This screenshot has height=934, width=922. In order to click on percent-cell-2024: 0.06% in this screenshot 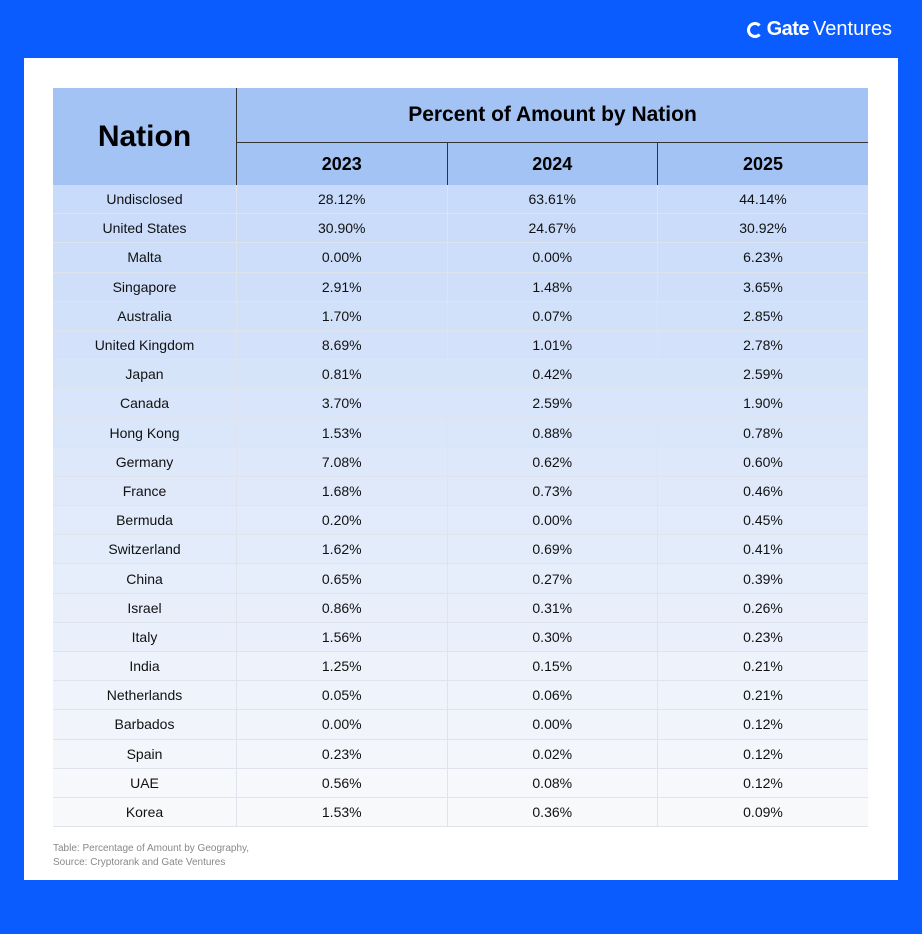, I will do `click(552, 695)`.